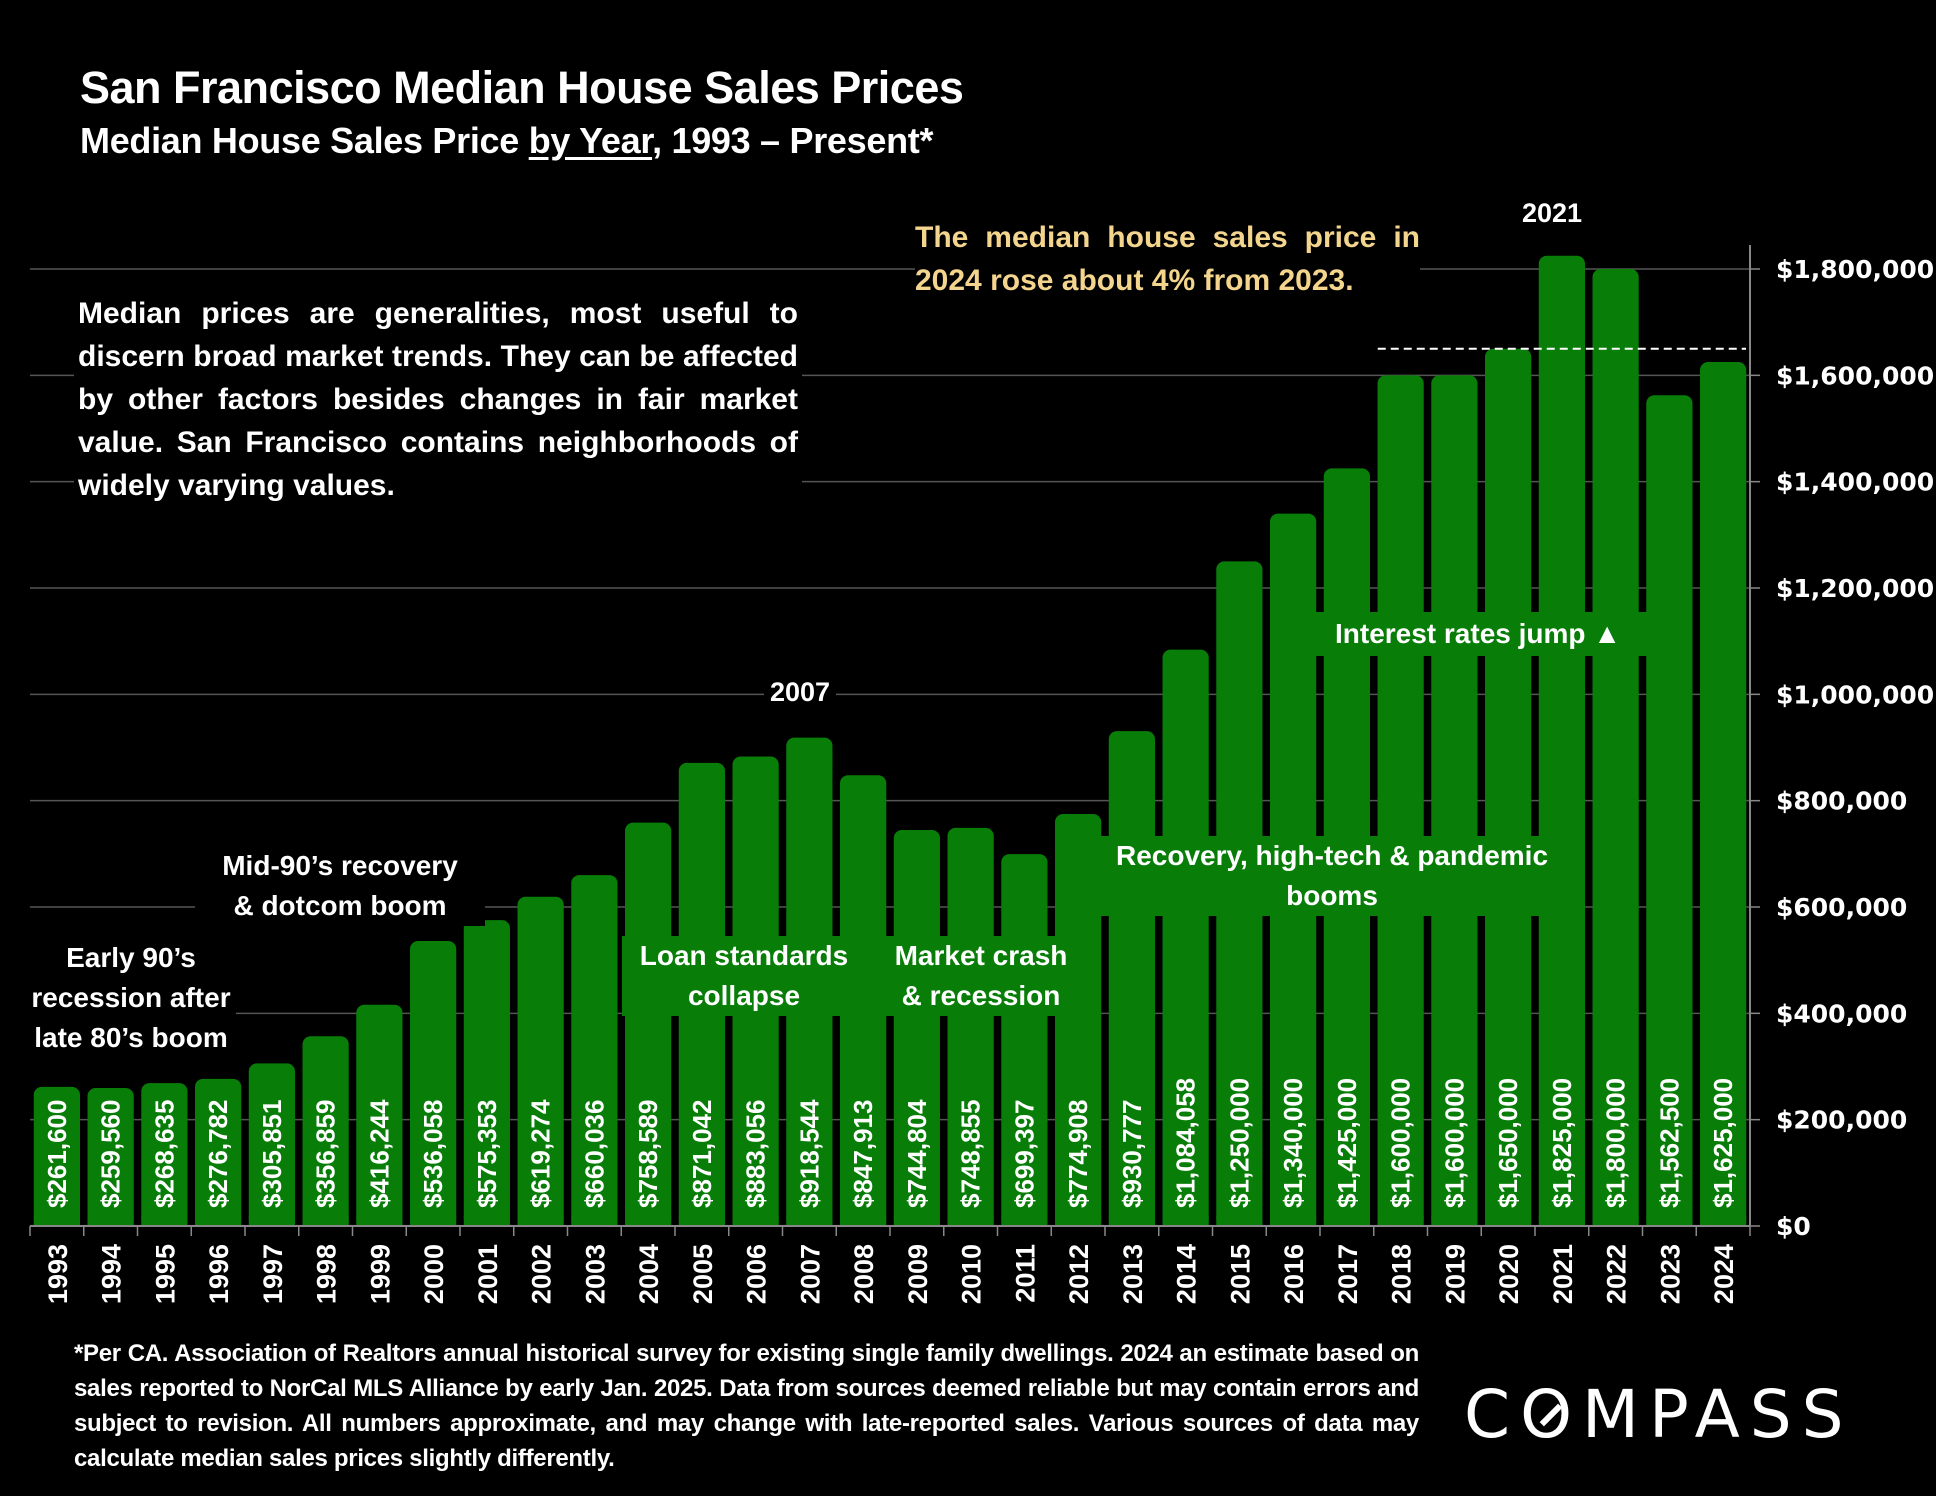  Describe the element at coordinates (340, 865) in the screenshot. I see `annotation-line: Mid-90’s recovery` at that location.